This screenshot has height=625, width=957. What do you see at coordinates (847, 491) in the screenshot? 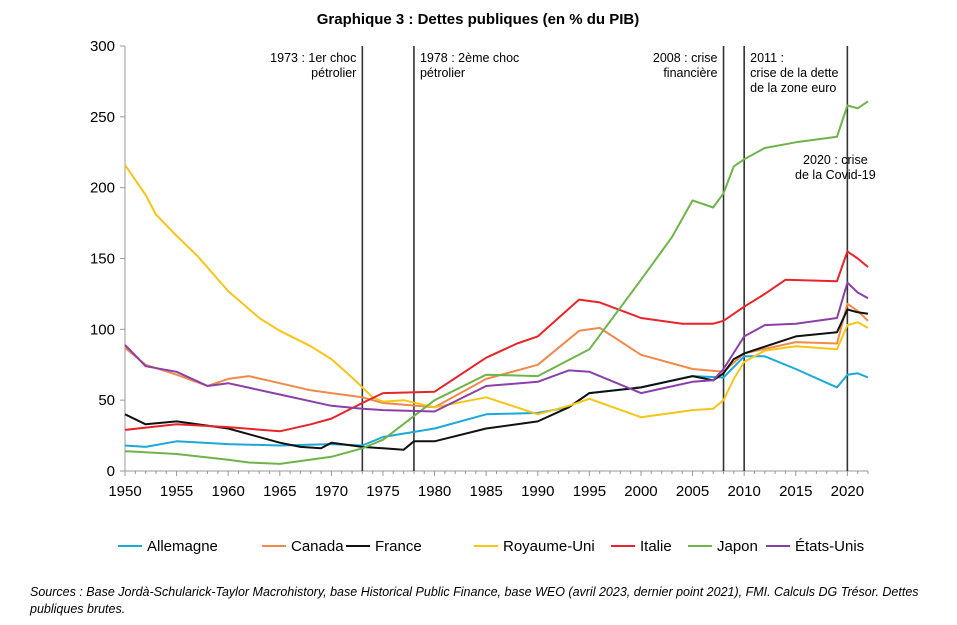
I see `x-tick-label: 2020` at bounding box center [847, 491].